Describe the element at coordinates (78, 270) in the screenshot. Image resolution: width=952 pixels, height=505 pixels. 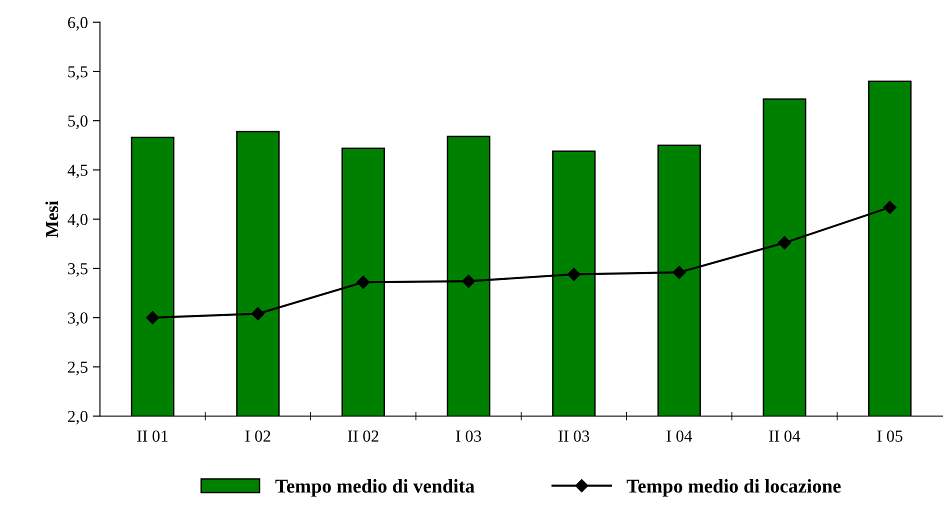
I see `y-tick-label: 3,5` at that location.